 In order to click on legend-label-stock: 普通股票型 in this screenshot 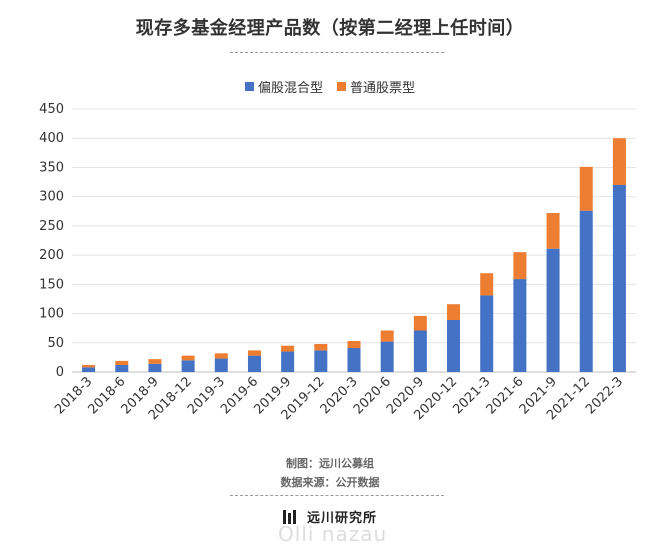, I will do `click(383, 88)`.